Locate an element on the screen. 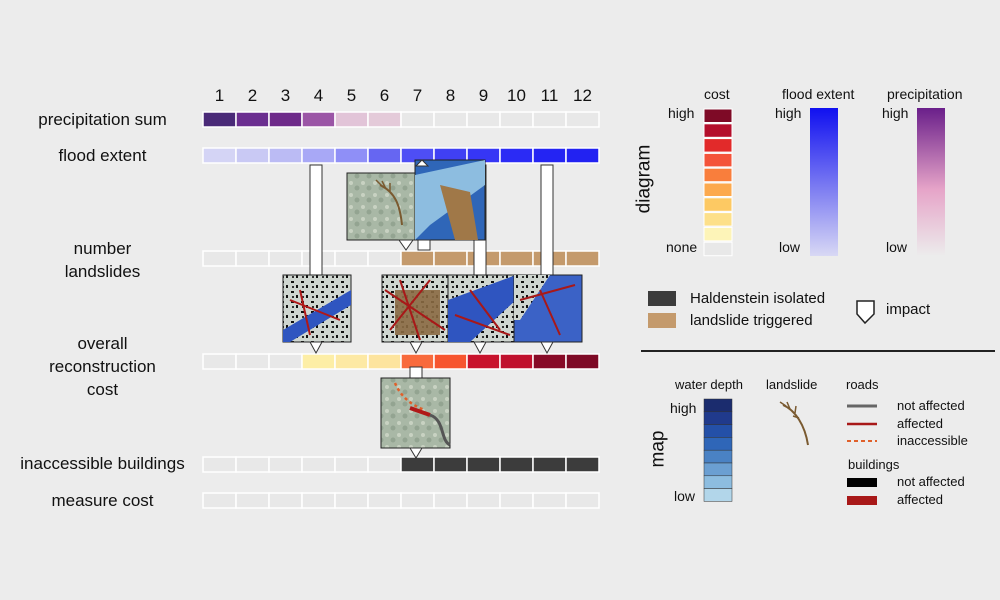 The width and height of the screenshot is (1000, 600). landslide-triggered-label: landslide triggered is located at coordinates (751, 320).